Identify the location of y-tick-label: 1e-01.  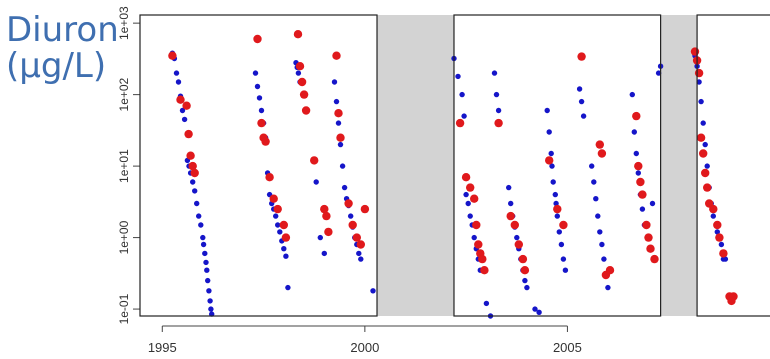
(124, 308).